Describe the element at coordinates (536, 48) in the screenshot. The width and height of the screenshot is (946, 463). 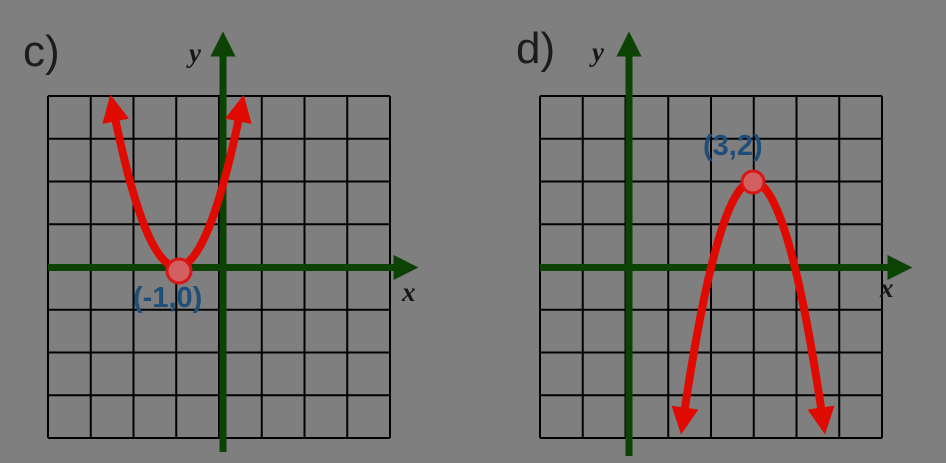
I see `panel-label-d: d)` at that location.